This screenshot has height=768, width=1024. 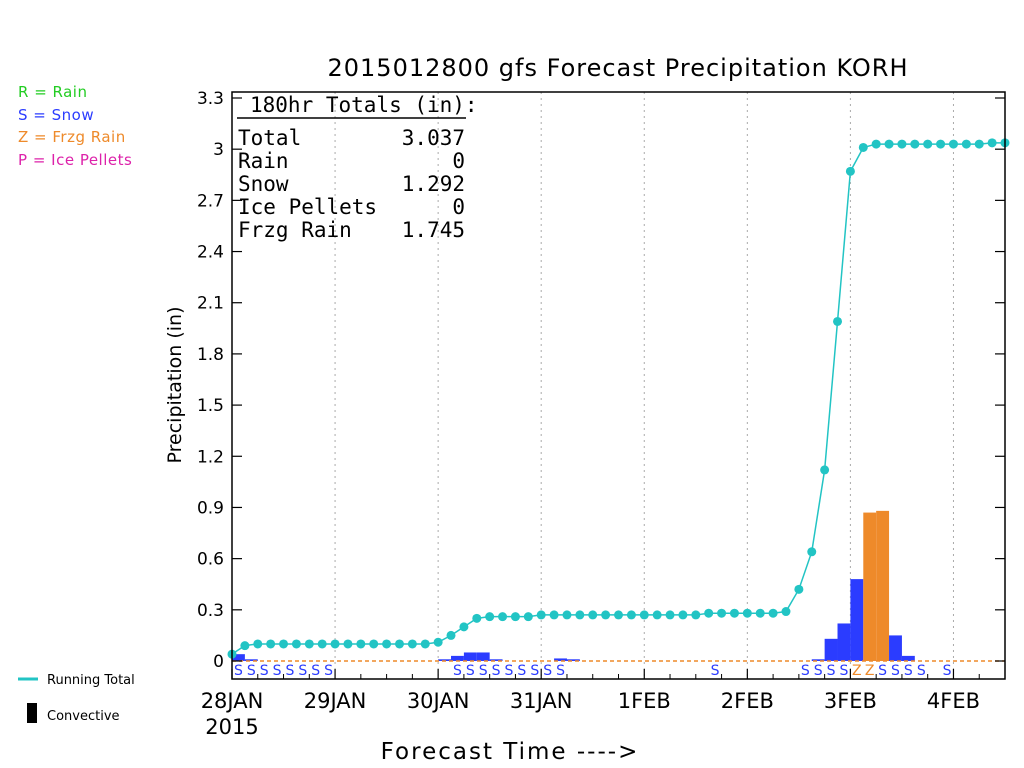 What do you see at coordinates (56, 115) in the screenshot?
I see `legend-snow: S = Snow` at bounding box center [56, 115].